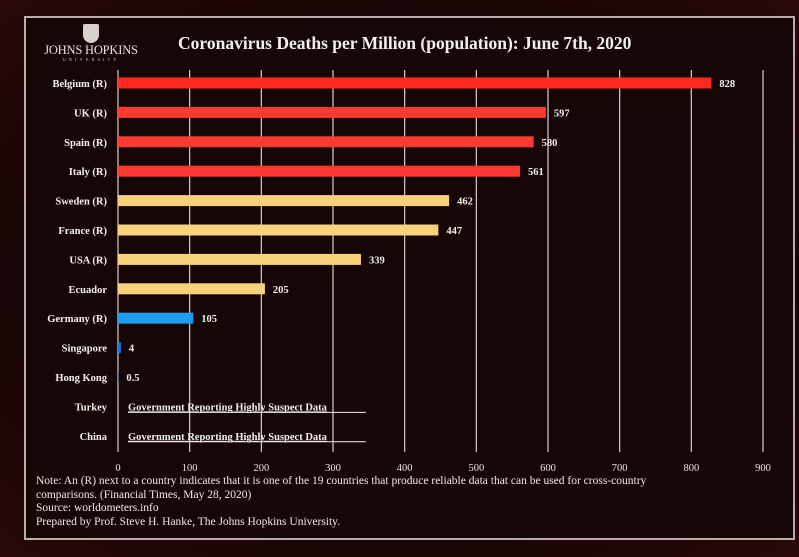 The height and width of the screenshot is (557, 799). Describe the element at coordinates (620, 468) in the screenshot. I see `x-tick-label: 700` at that location.